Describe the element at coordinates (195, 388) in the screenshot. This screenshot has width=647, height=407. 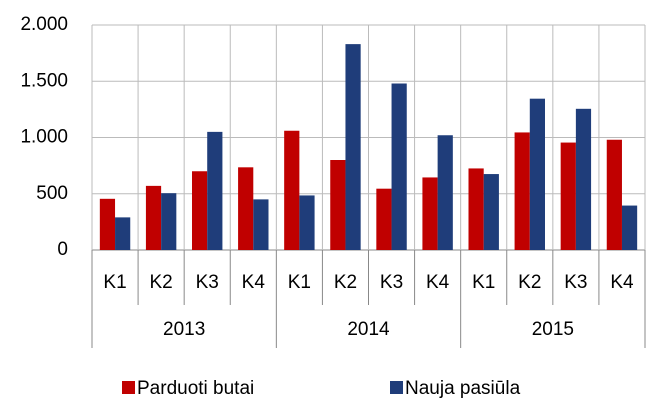
I see `legend-label: Parduoti butai` at that location.